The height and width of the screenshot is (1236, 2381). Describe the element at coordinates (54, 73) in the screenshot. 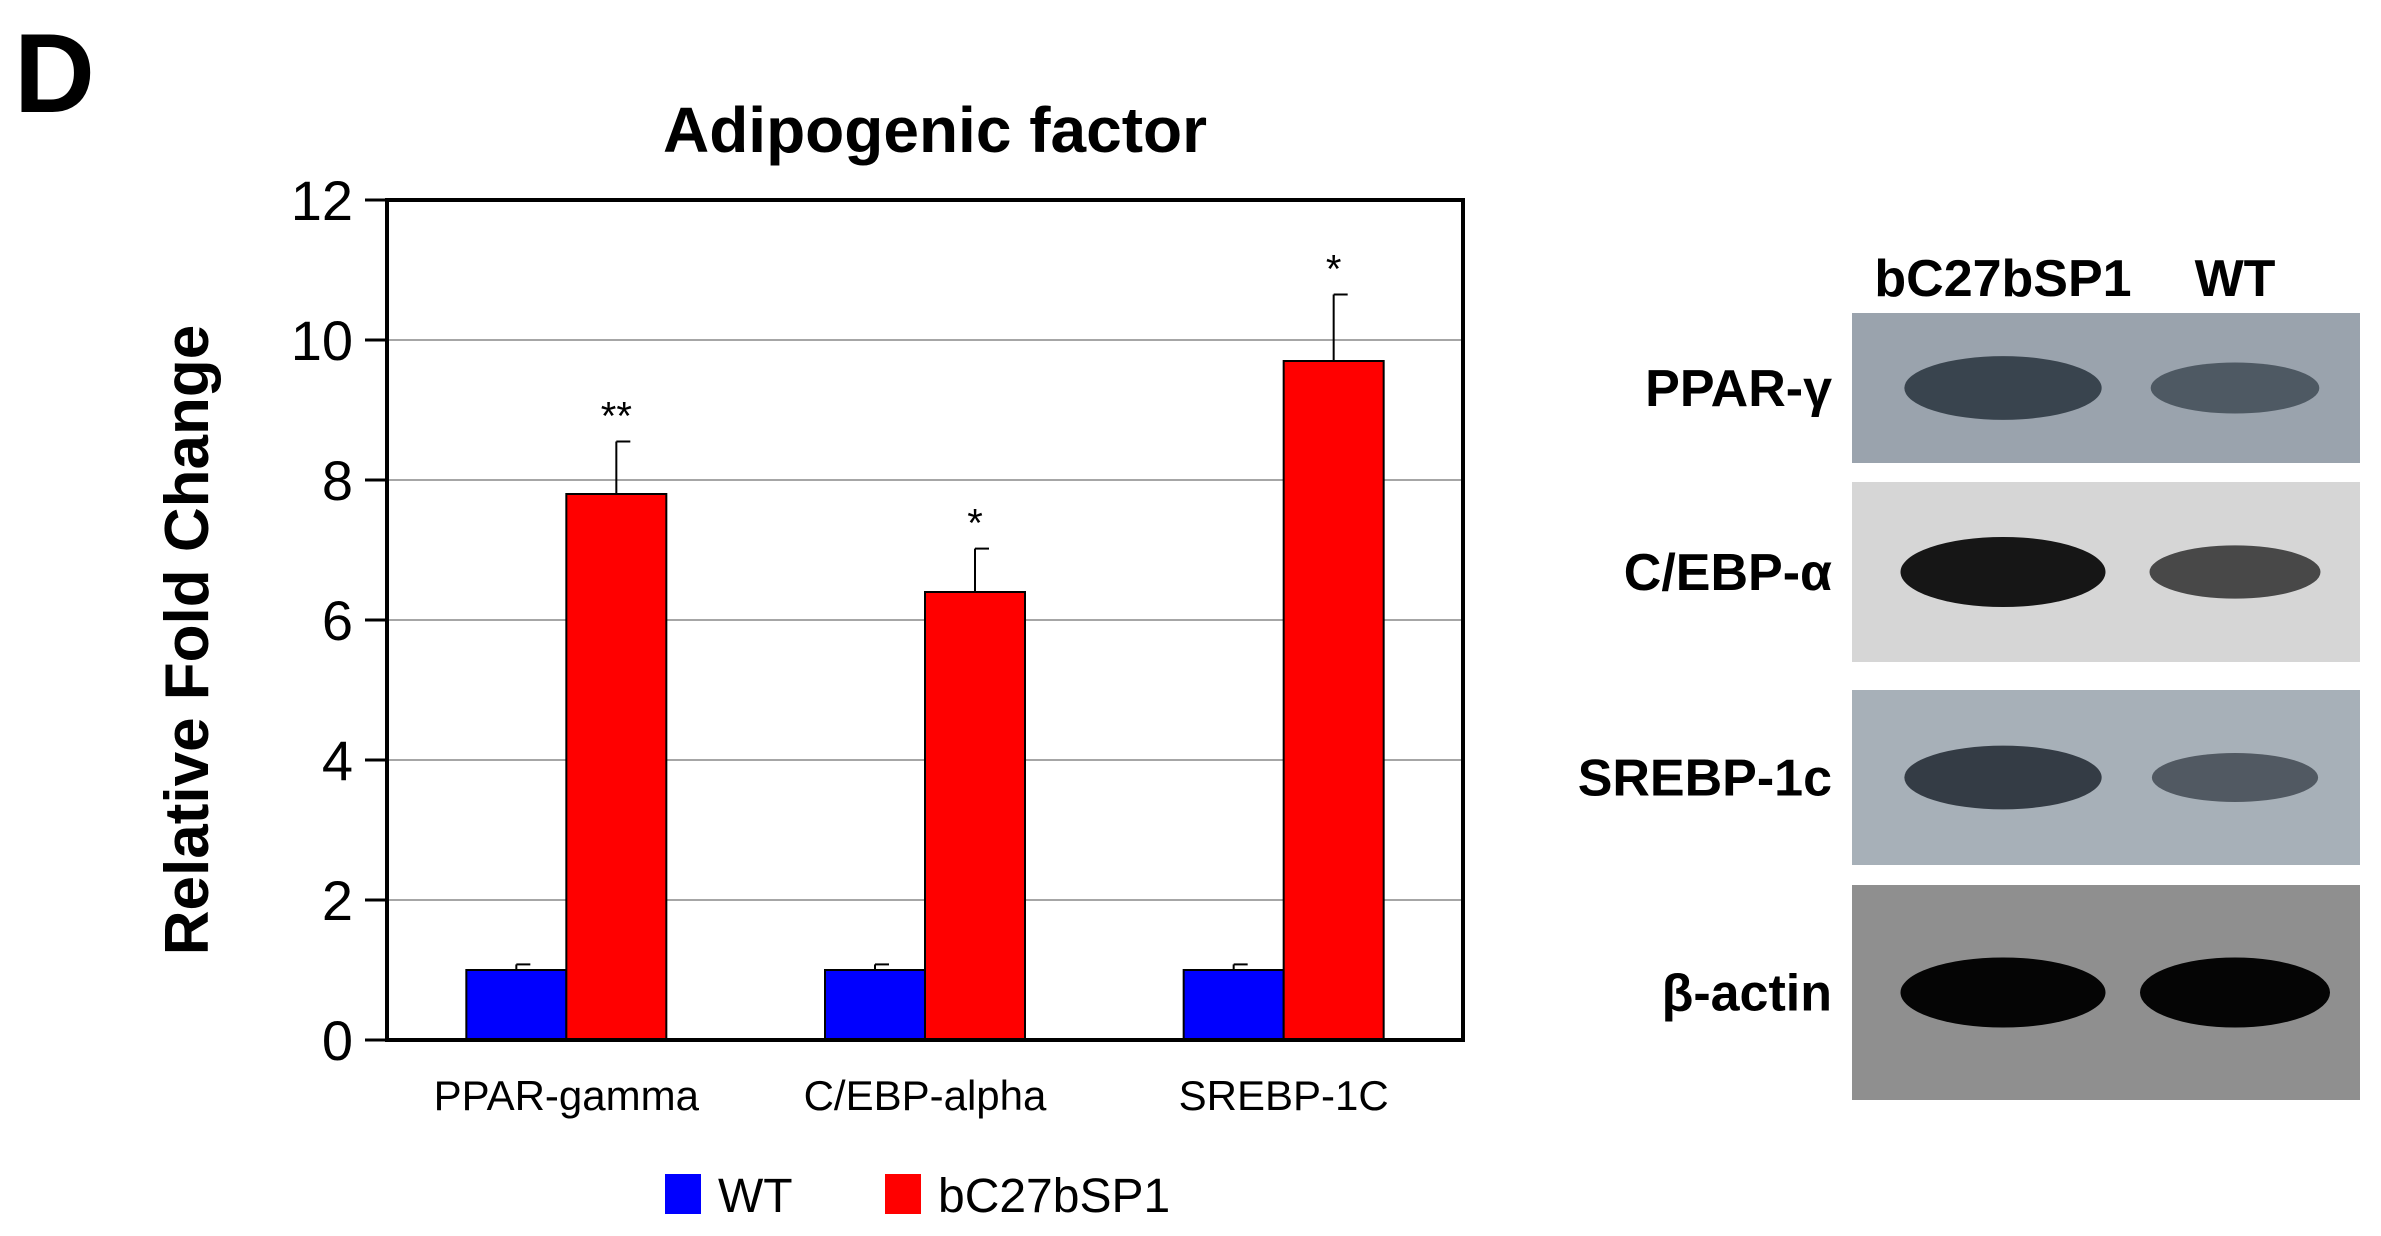

I see `panel-label: D` at that location.